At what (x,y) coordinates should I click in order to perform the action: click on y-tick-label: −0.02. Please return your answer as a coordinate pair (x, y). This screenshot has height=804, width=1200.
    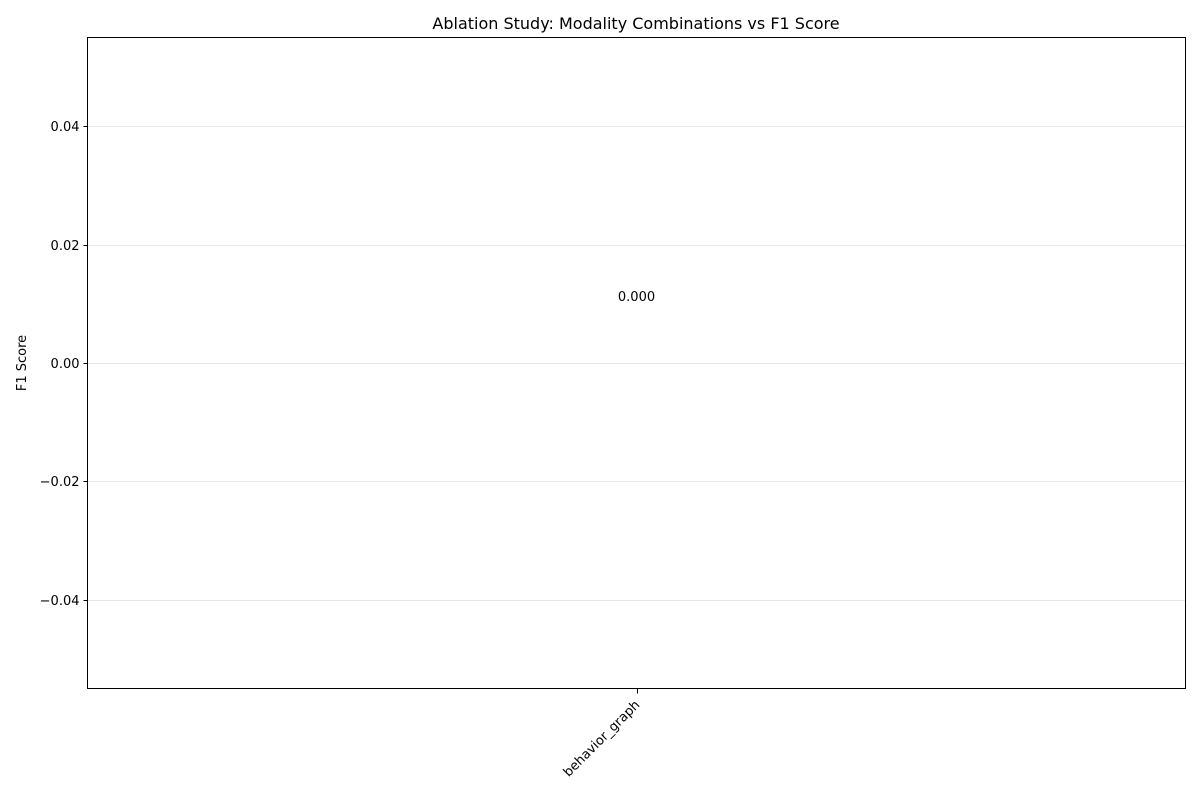
    Looking at the image, I should click on (60, 482).